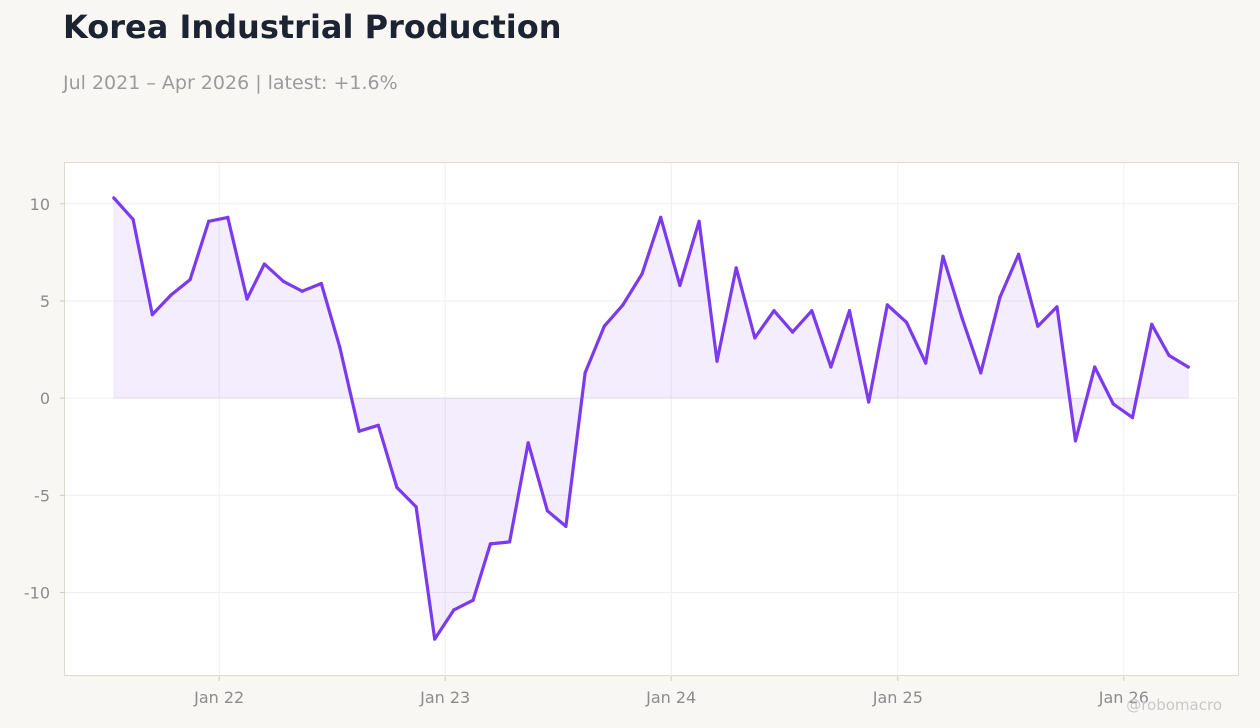  I want to click on x-tick-label: Jan 22, so click(218, 697).